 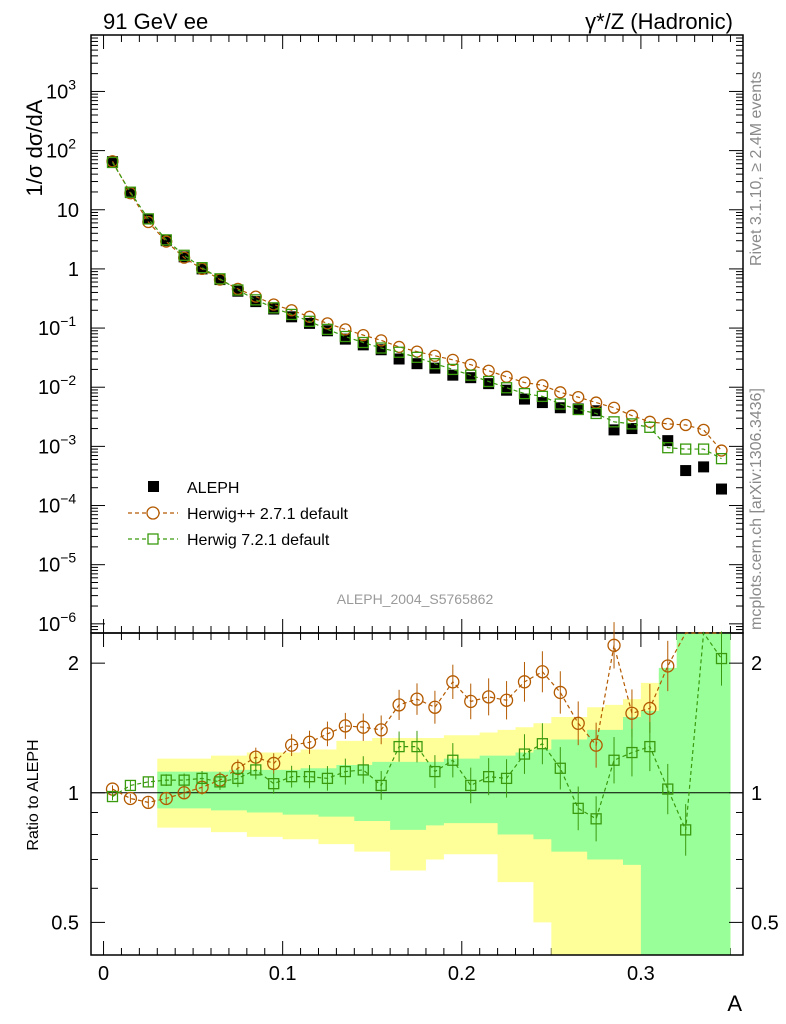 What do you see at coordinates (462, 974) in the screenshot?
I see `x-tick-label: 0.2` at bounding box center [462, 974].